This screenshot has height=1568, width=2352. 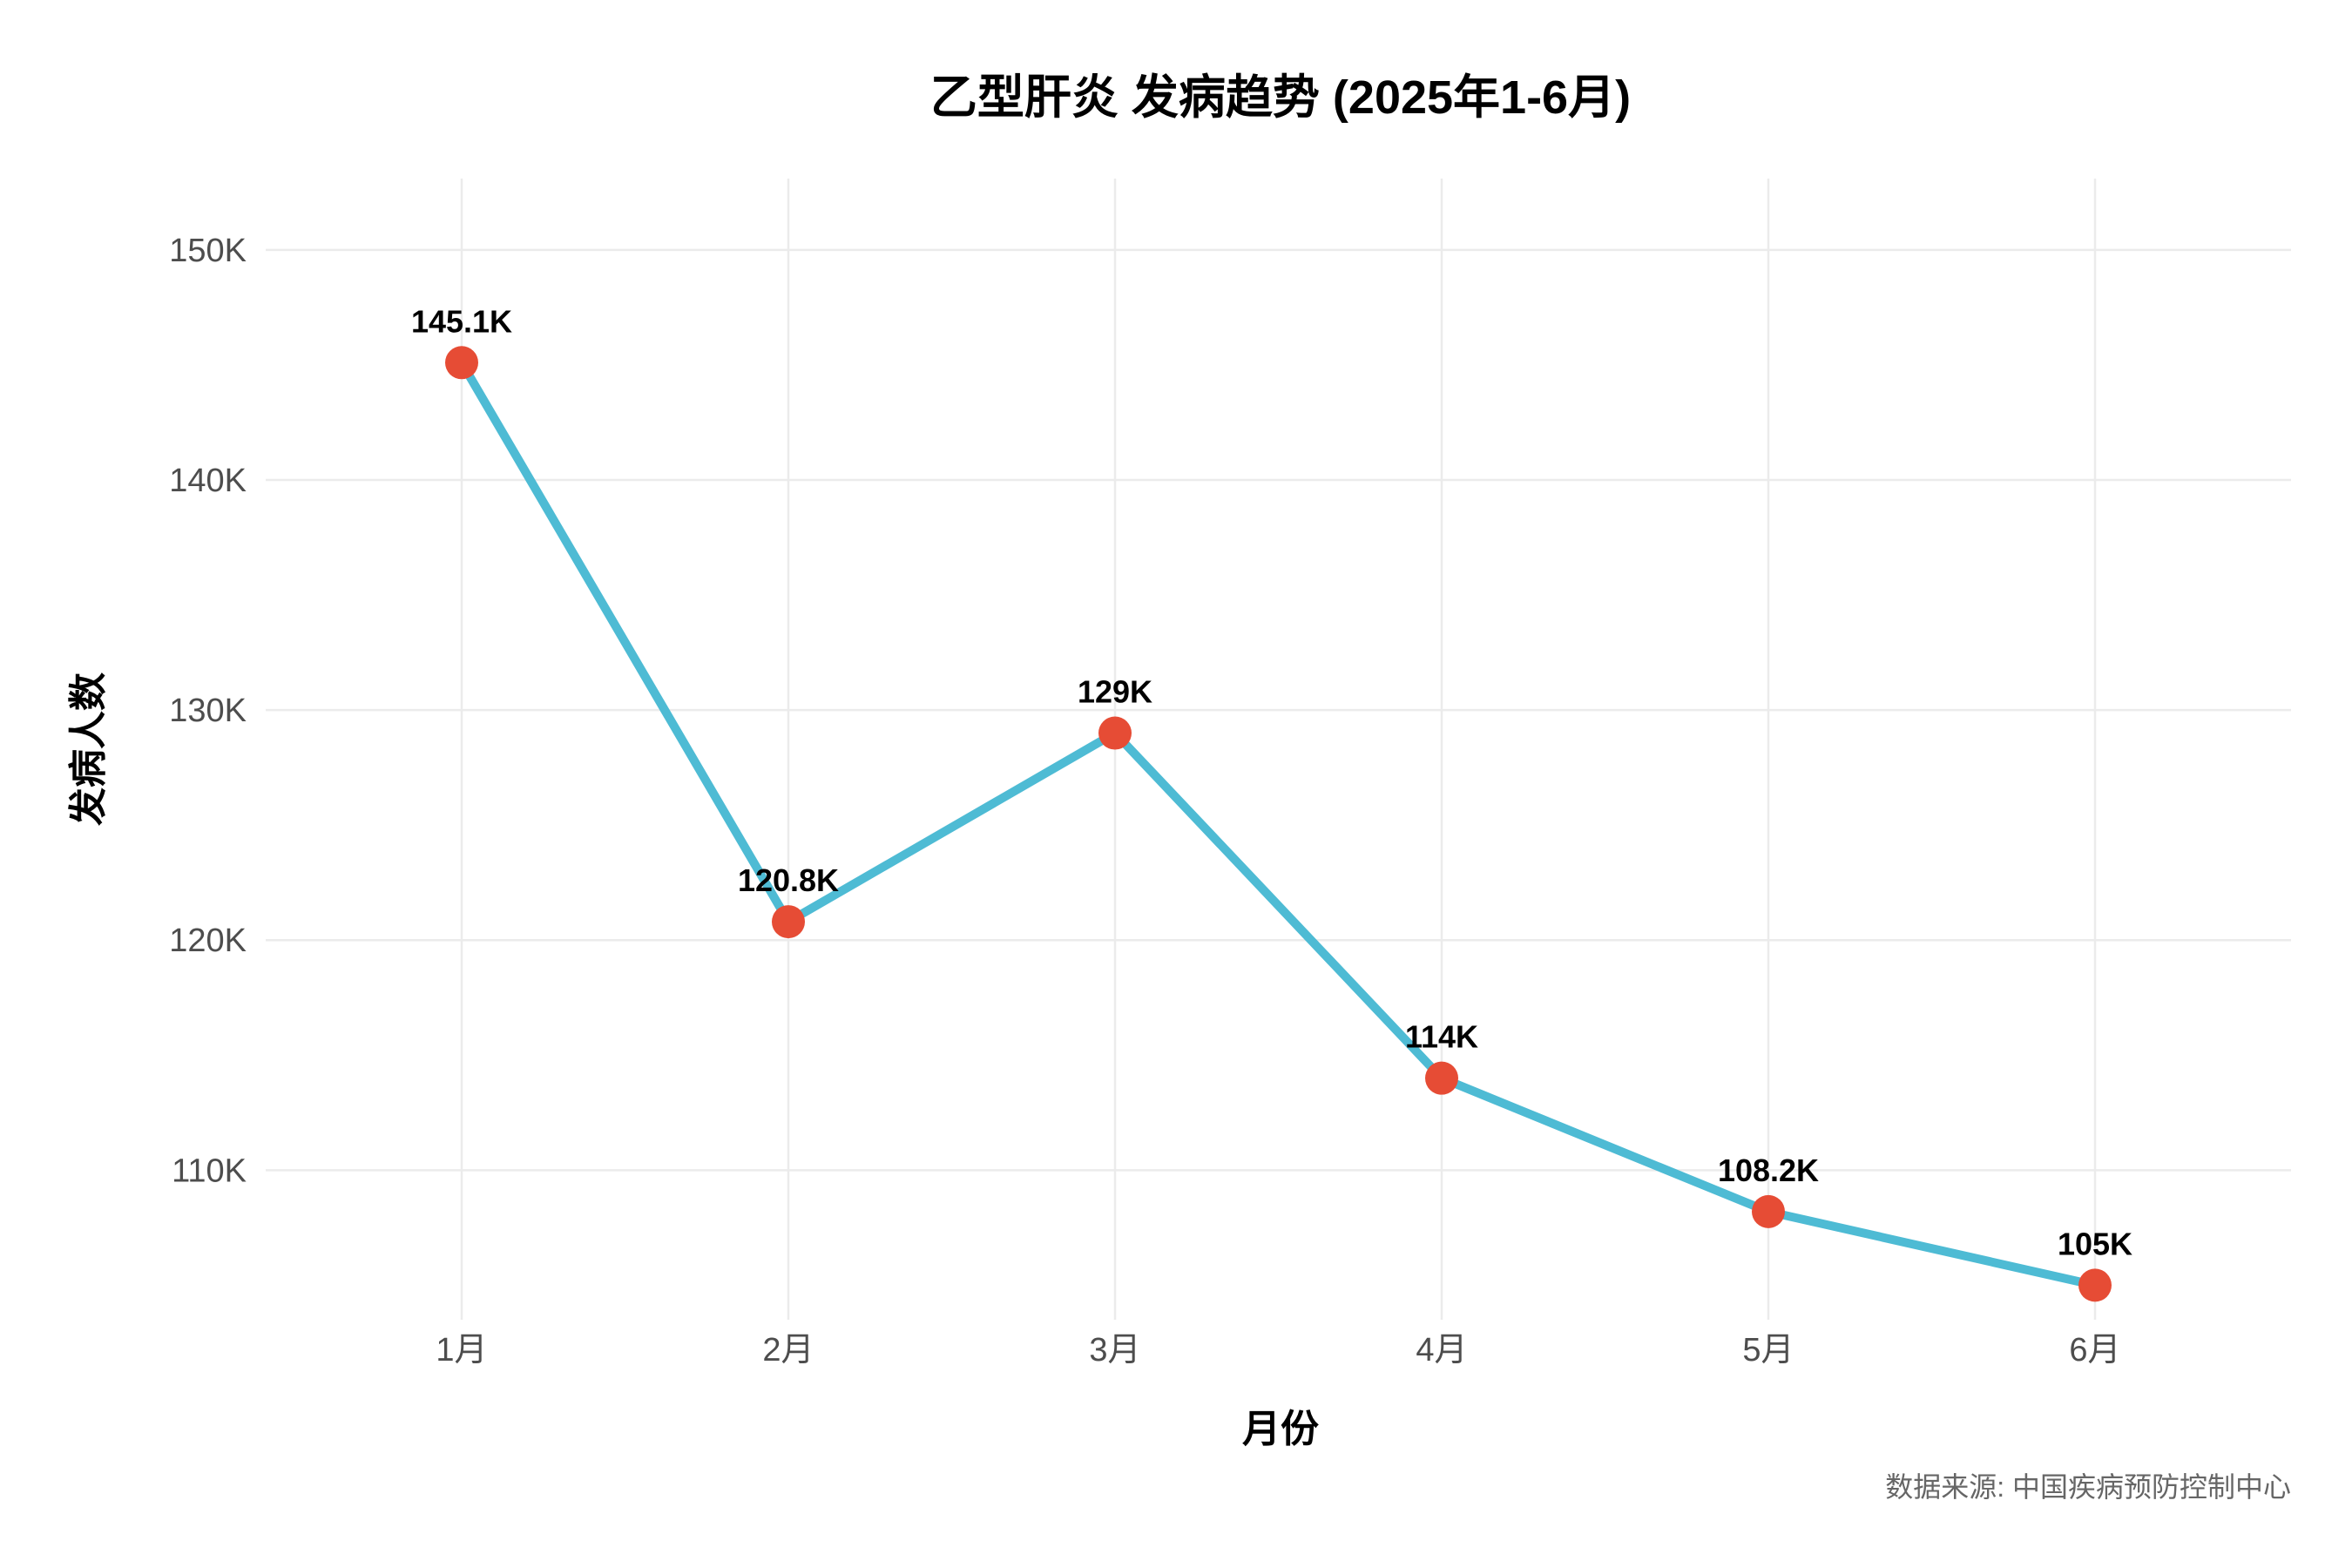 I want to click on data-label: 108.2K, so click(x=1768, y=1170).